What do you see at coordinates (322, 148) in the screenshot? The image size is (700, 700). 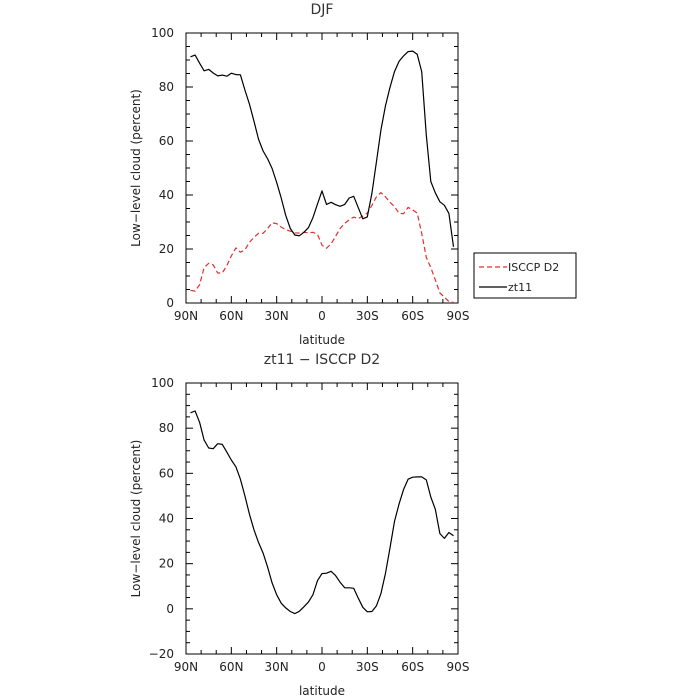 I see `series-line-zt11` at bounding box center [322, 148].